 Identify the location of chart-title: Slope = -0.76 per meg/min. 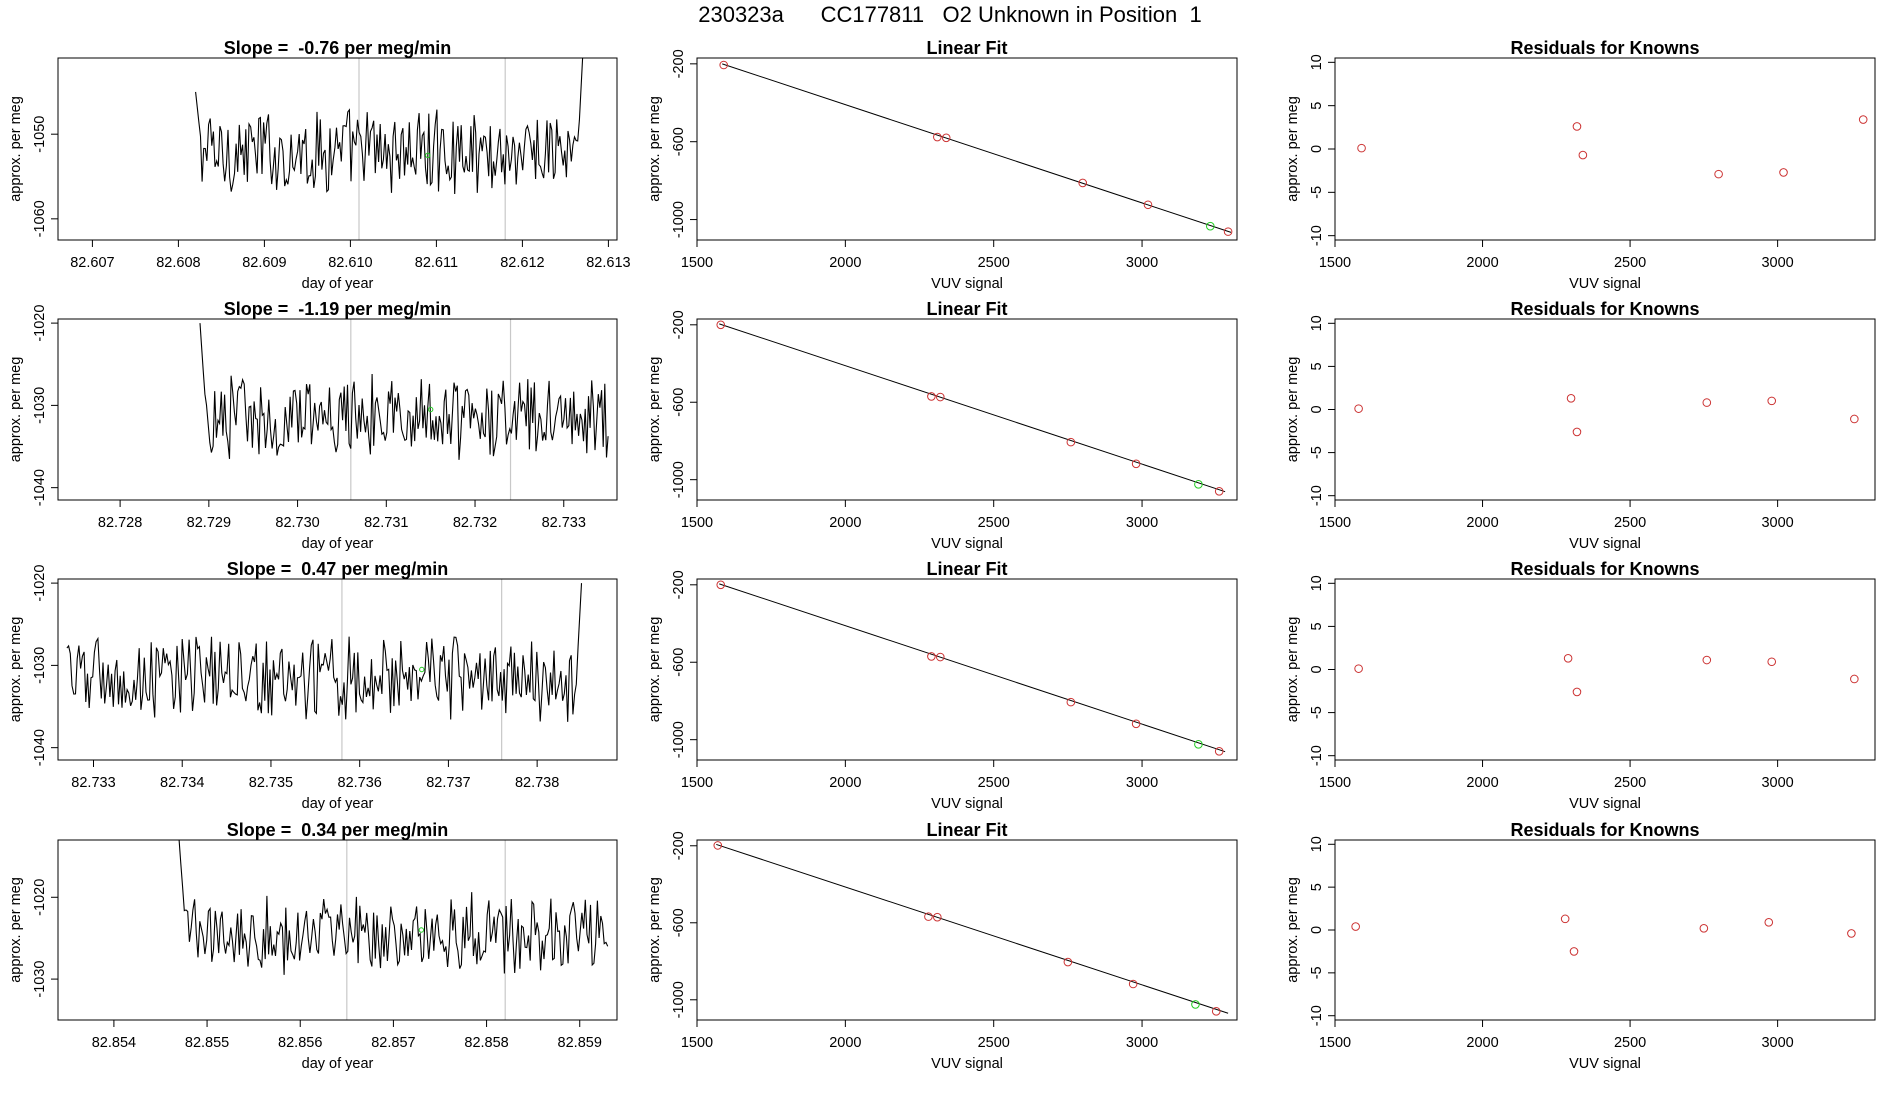
(338, 48).